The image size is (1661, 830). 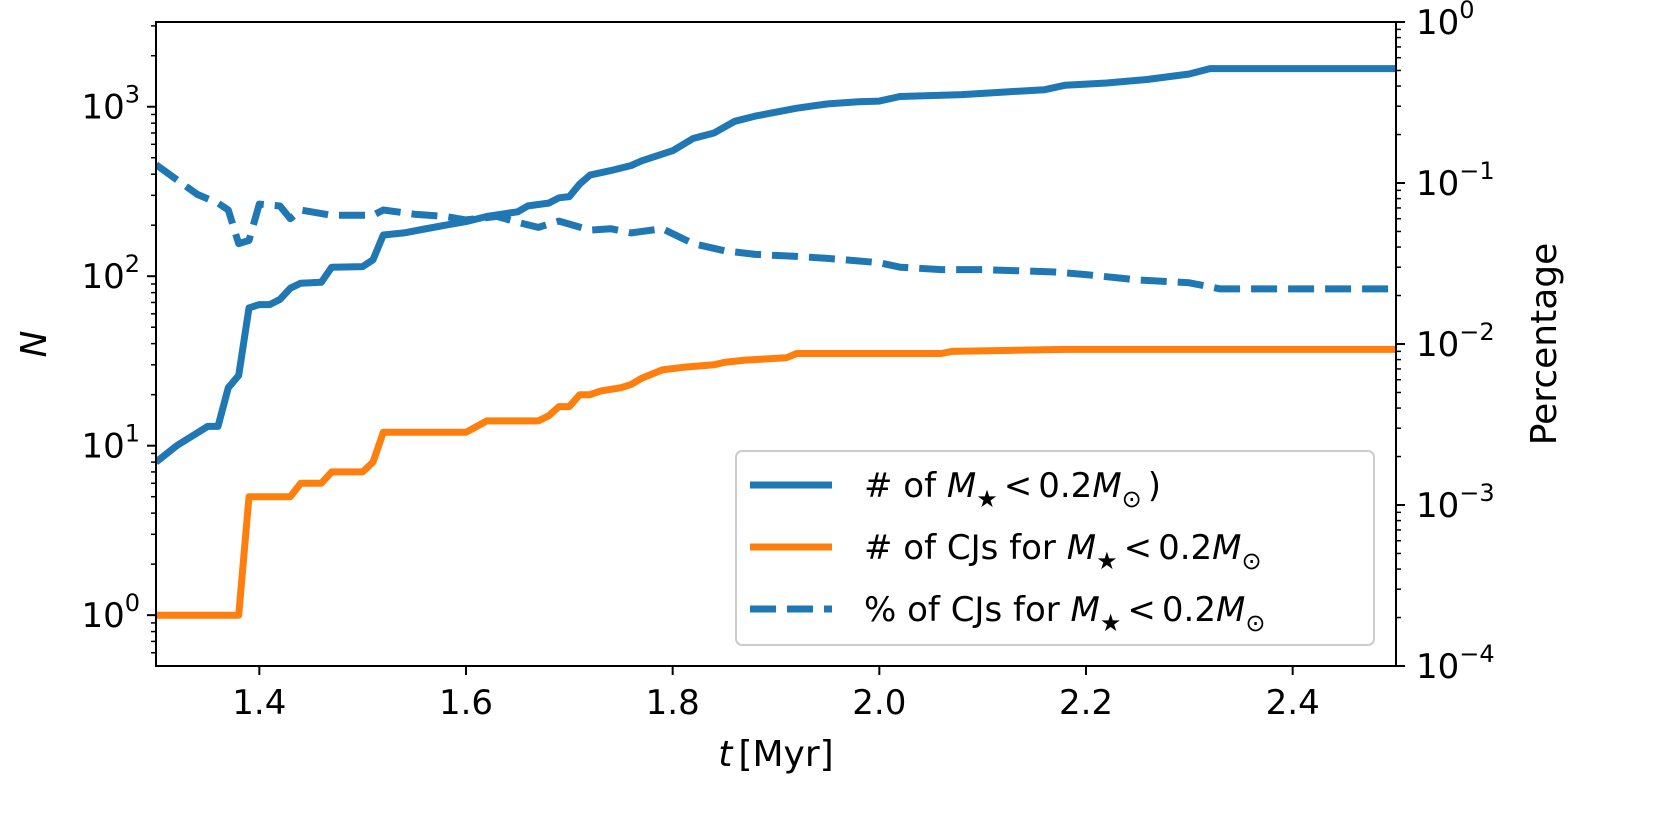 I want to click on y-tick-label: 10³, so click(x=110, y=104).